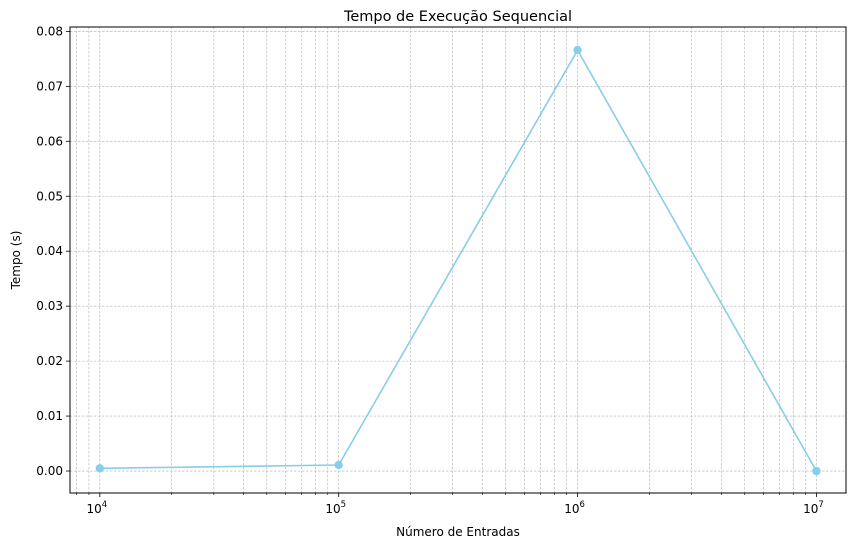 The width and height of the screenshot is (855, 550). Describe the element at coordinates (49, 416) in the screenshot. I see `y-tick-label: 0.01` at that location.